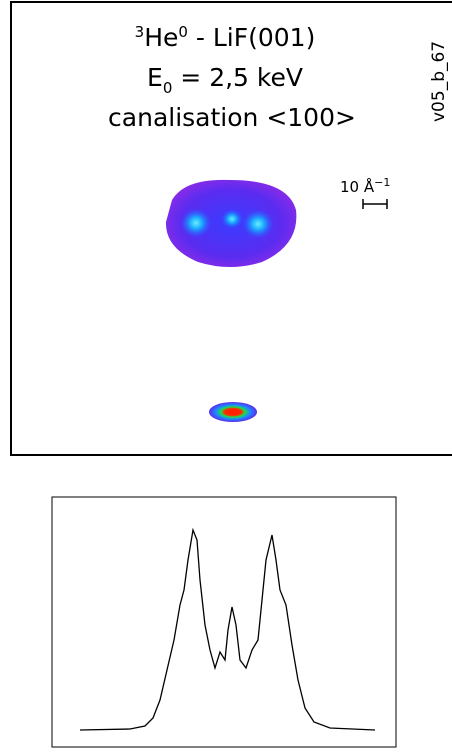 The image size is (452, 752). I want to click on direct-beam, so click(233, 412).